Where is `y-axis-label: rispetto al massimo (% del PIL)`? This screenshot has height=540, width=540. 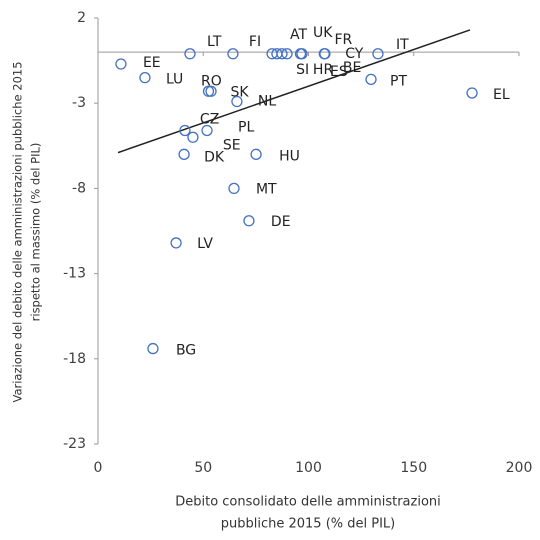
y-axis-label: rispetto al massimo (% del PIL) is located at coordinates (36, 232).